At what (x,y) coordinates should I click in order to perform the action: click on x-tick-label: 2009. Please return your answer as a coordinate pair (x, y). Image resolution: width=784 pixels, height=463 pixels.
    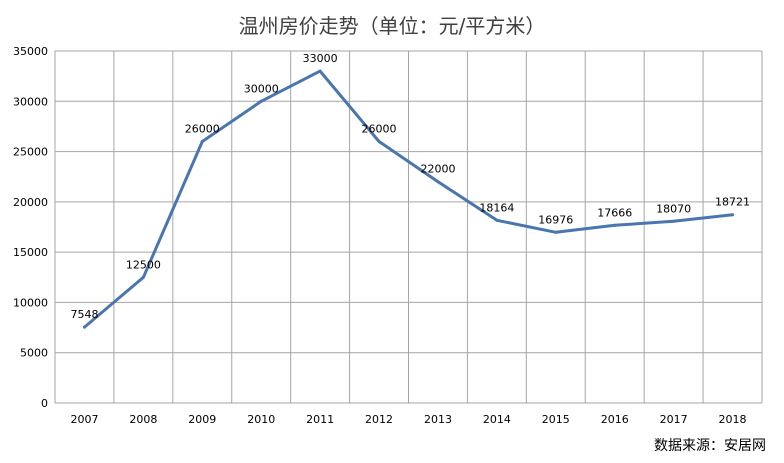
    Looking at the image, I should click on (202, 419).